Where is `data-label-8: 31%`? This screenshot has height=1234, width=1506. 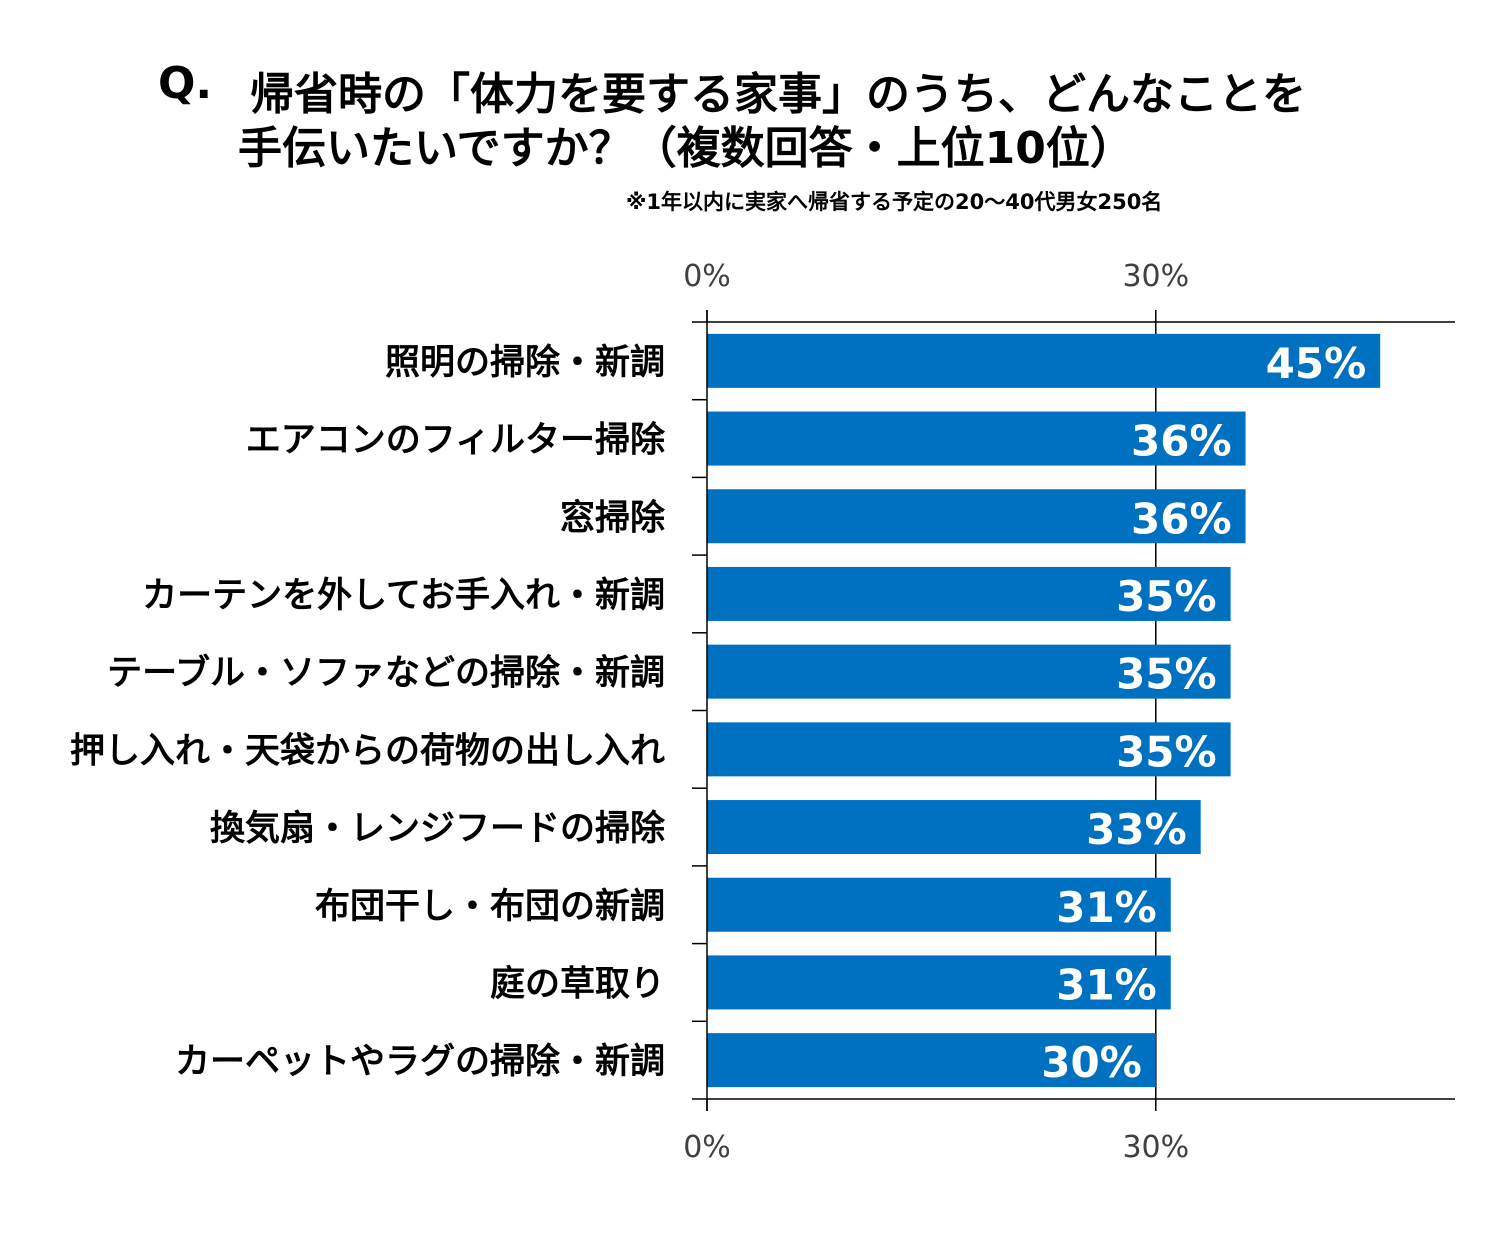
data-label-8: 31% is located at coordinates (1106, 984).